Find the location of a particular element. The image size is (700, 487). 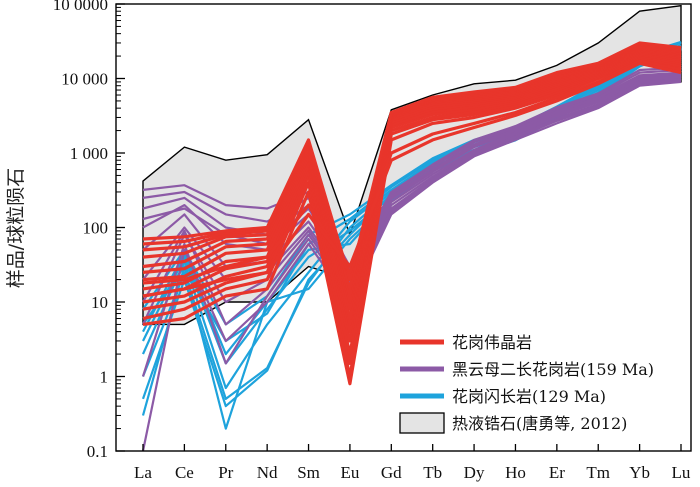

x-tick-label: Yb is located at coordinates (639, 472).